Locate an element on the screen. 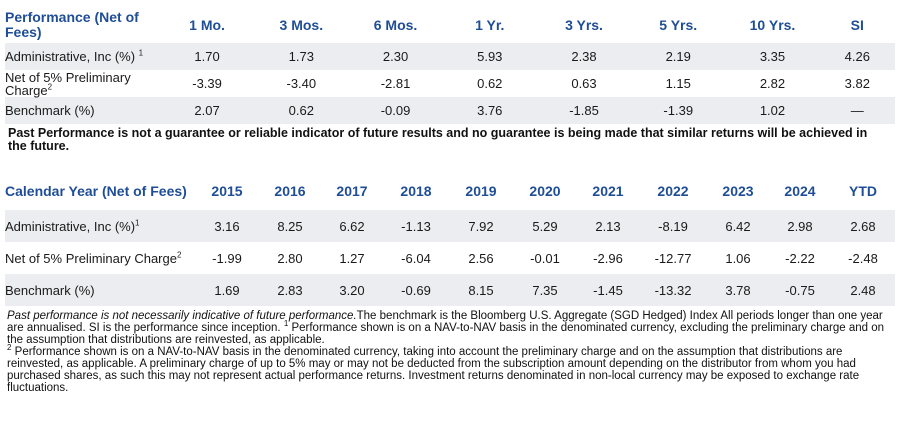  table-cell: 2.07 is located at coordinates (207, 110).